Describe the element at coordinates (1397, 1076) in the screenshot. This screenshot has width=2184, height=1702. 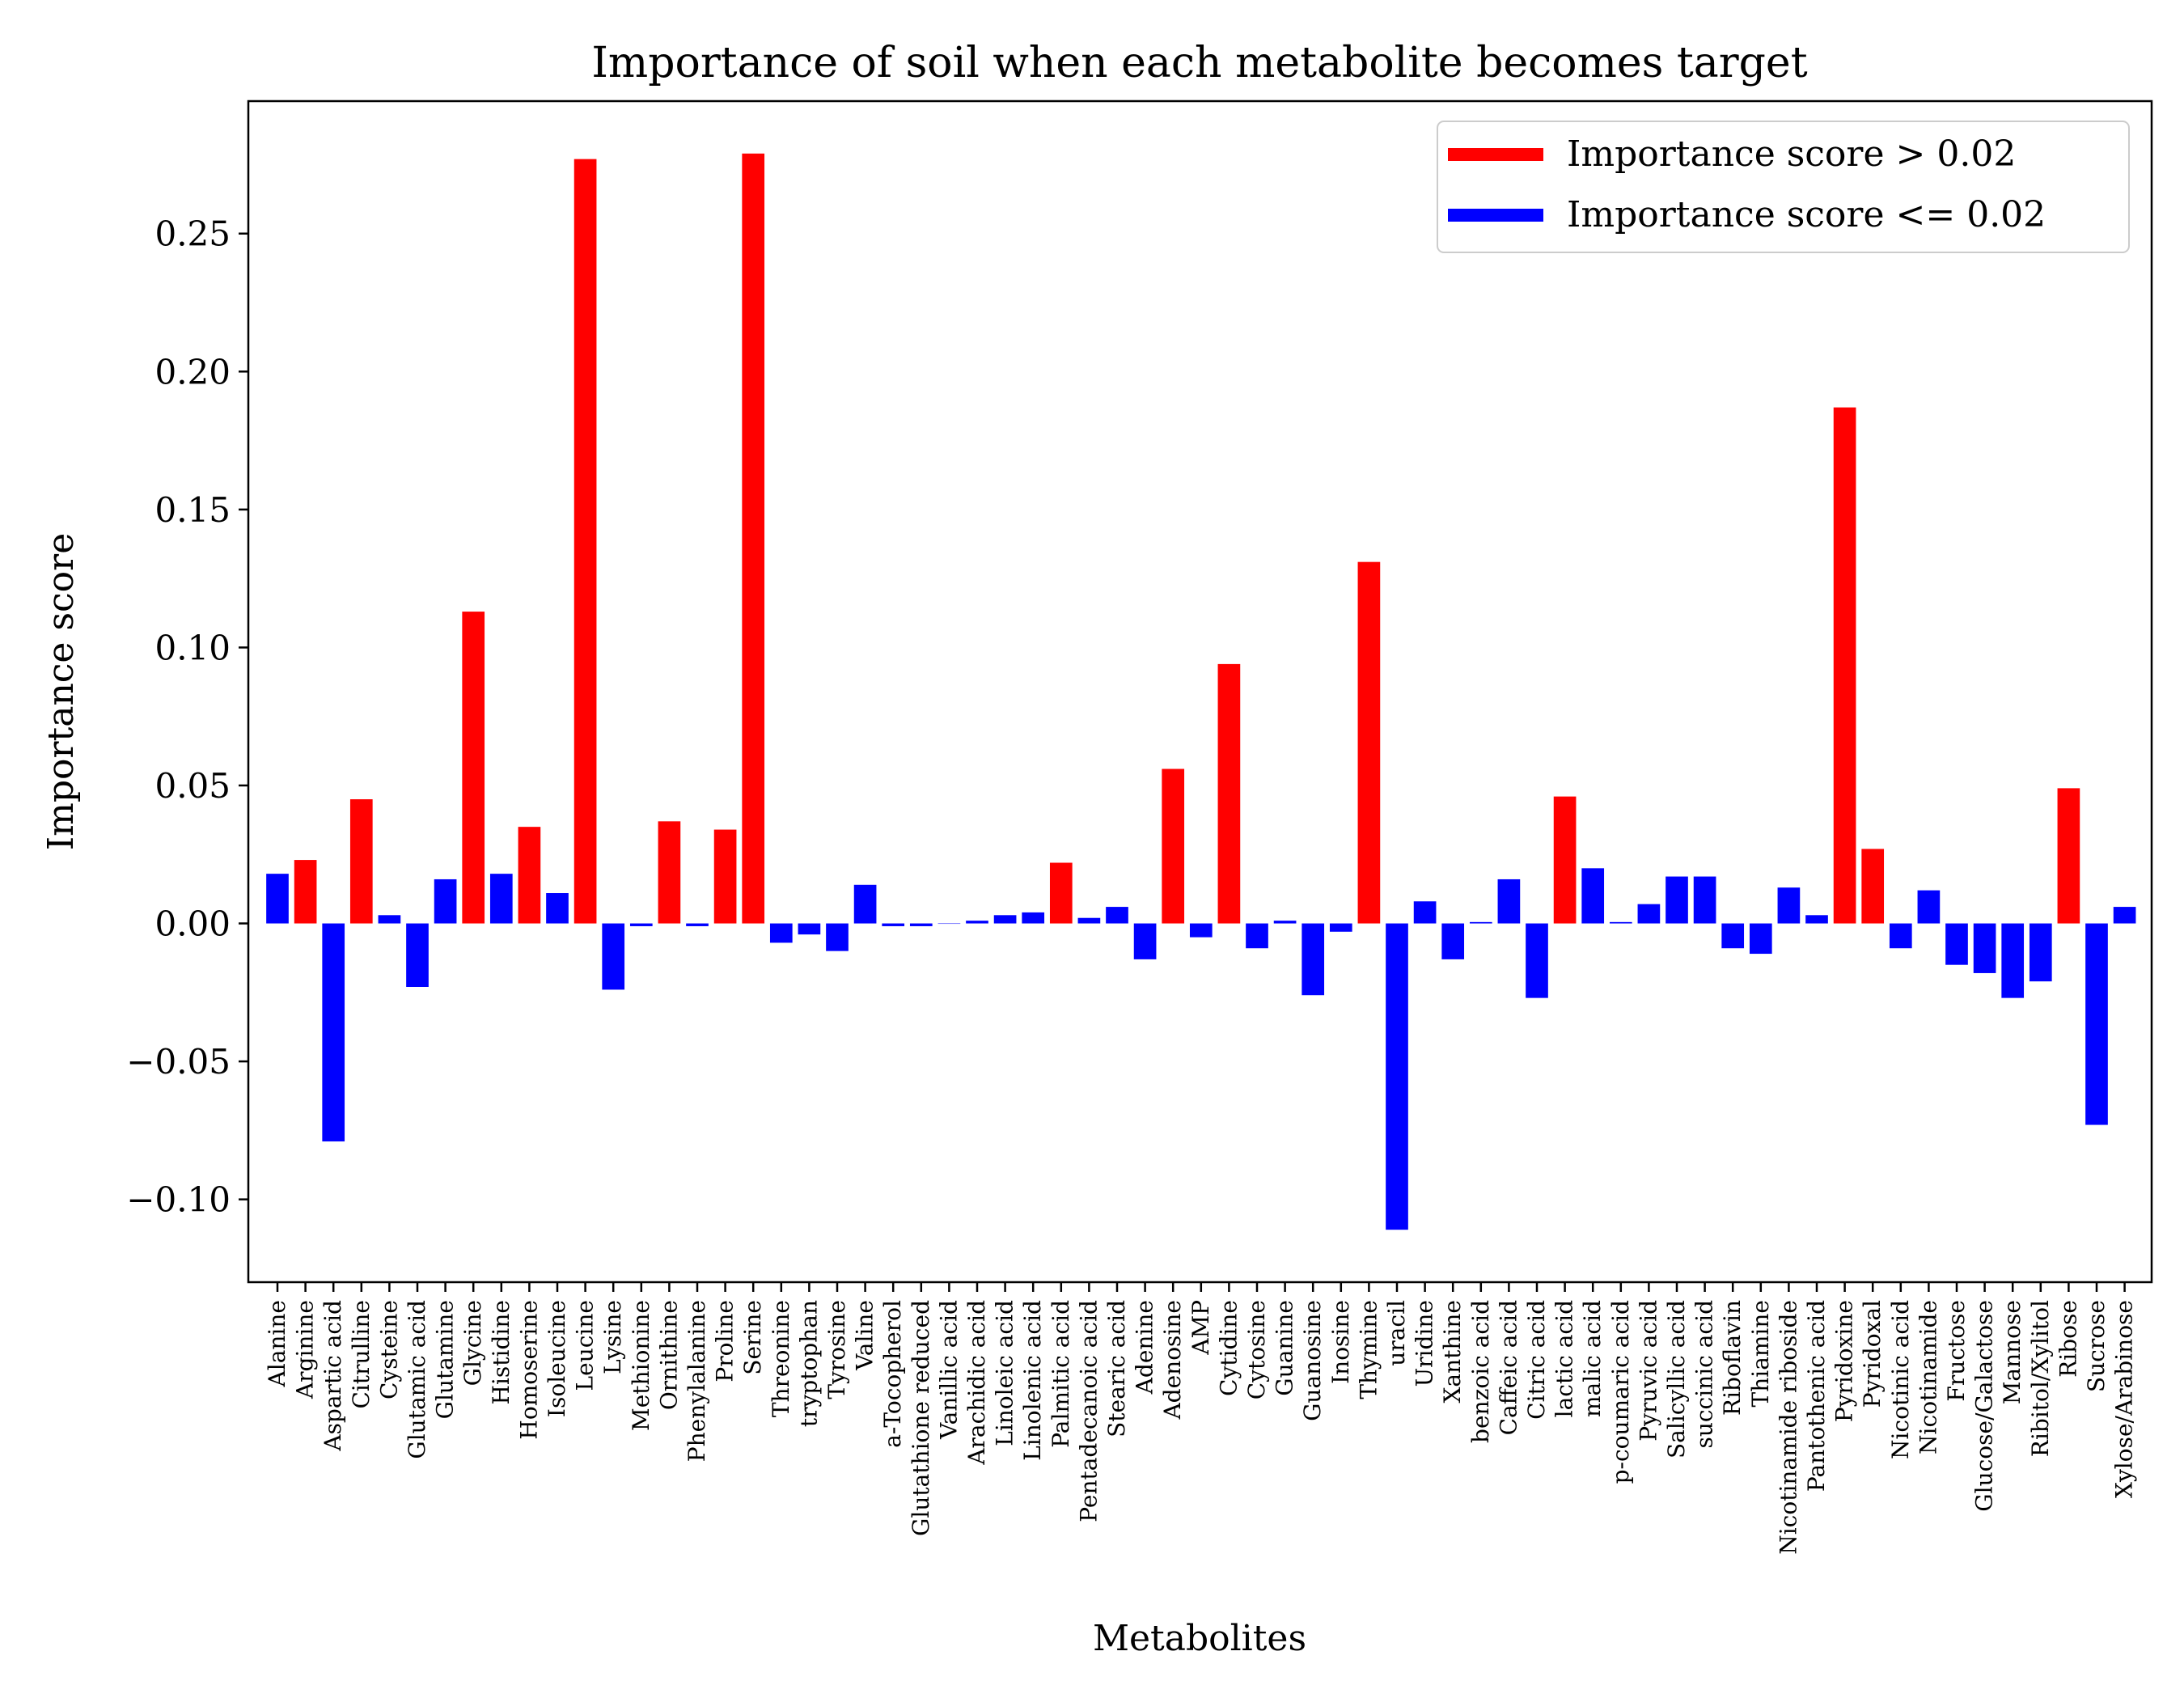
I see `bar-uracil` at that location.